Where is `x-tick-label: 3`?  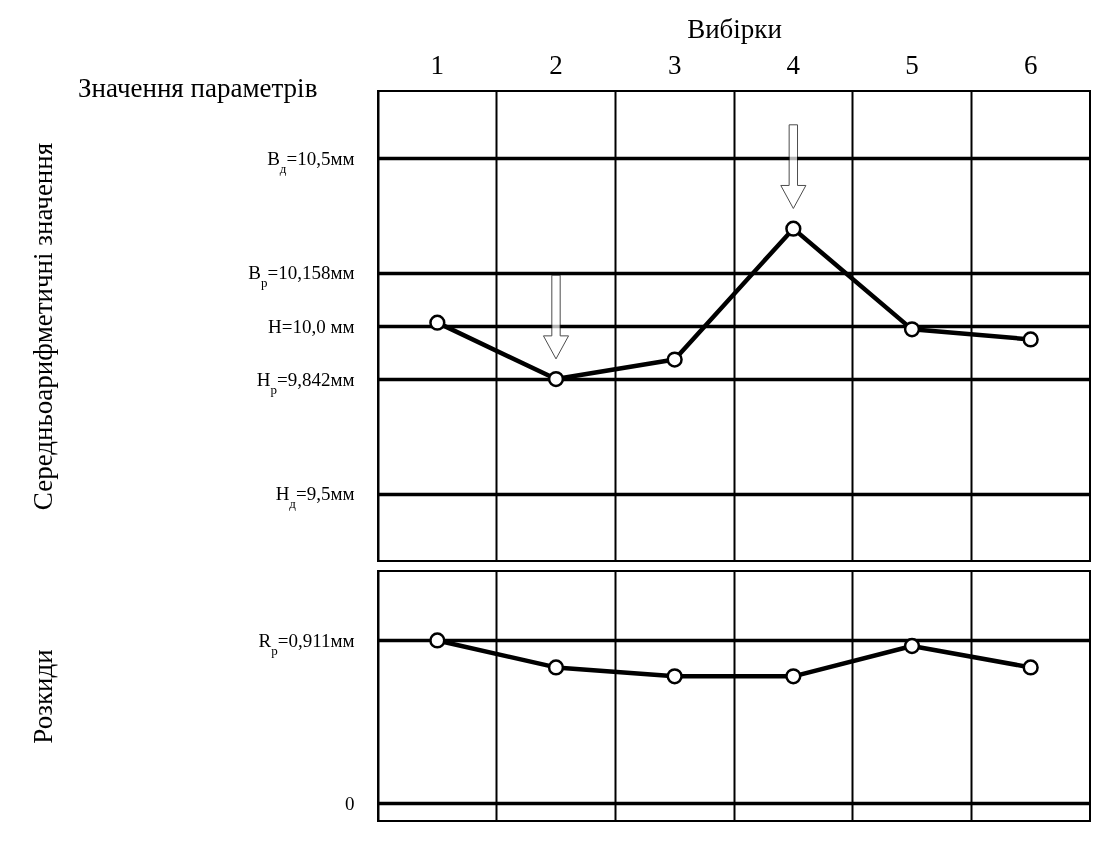 x-tick-label: 3 is located at coordinates (674, 64).